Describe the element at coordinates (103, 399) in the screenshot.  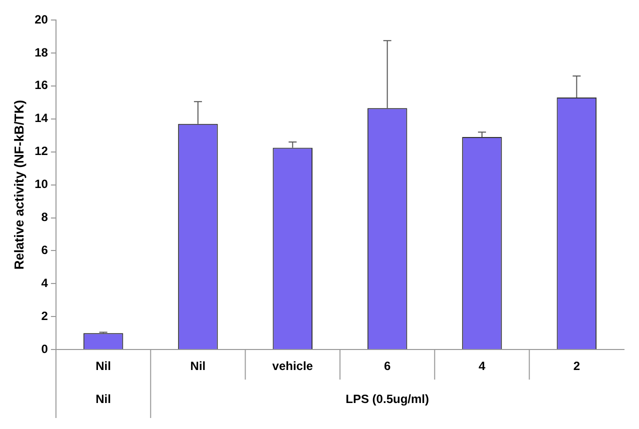
I see `text: Nil` at that location.